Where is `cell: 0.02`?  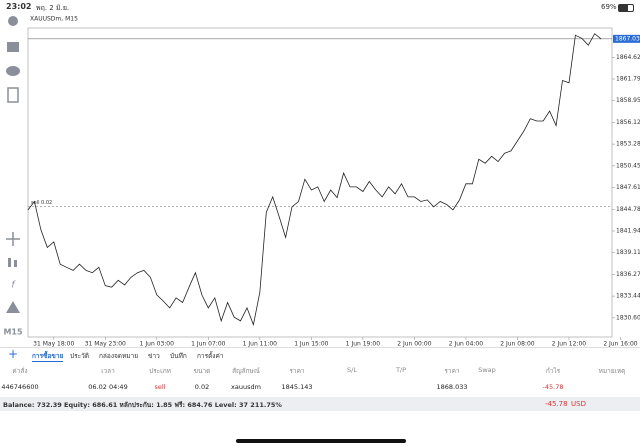 cell: 0.02 is located at coordinates (202, 387).